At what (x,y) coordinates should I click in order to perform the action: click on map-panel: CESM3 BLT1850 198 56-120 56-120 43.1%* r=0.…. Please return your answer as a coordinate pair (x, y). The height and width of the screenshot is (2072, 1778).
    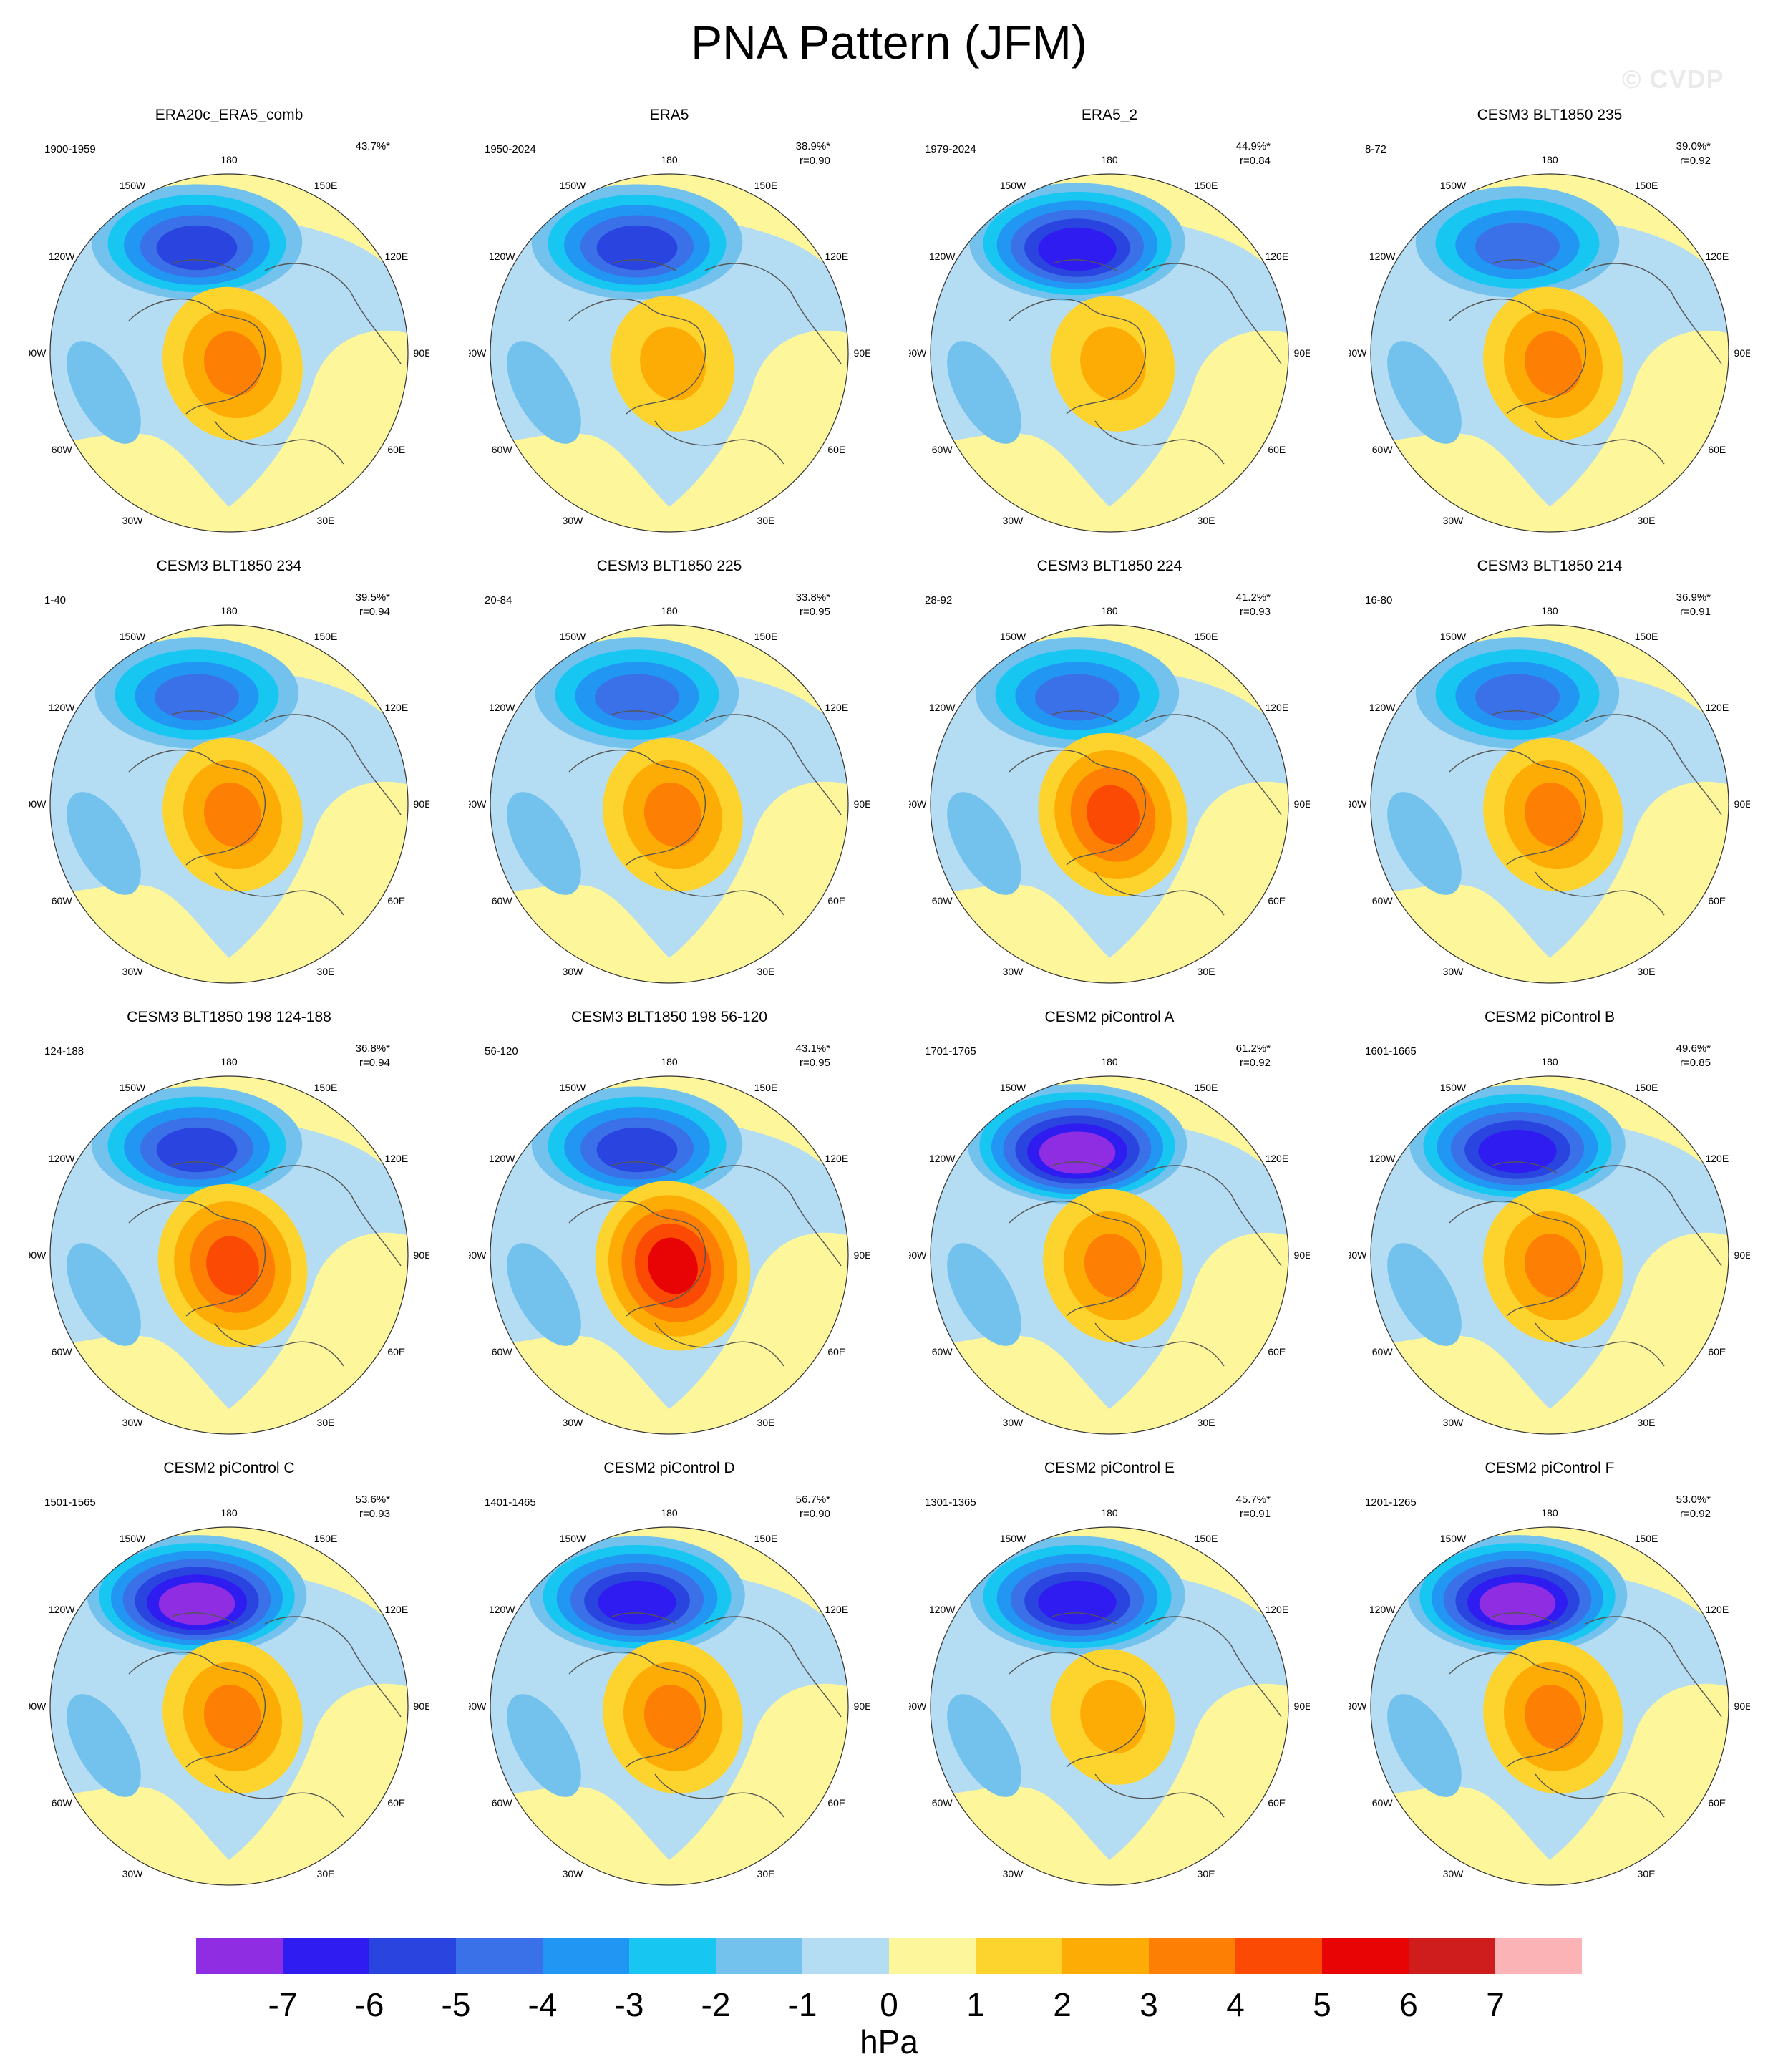
    Looking at the image, I should click on (669, 1223).